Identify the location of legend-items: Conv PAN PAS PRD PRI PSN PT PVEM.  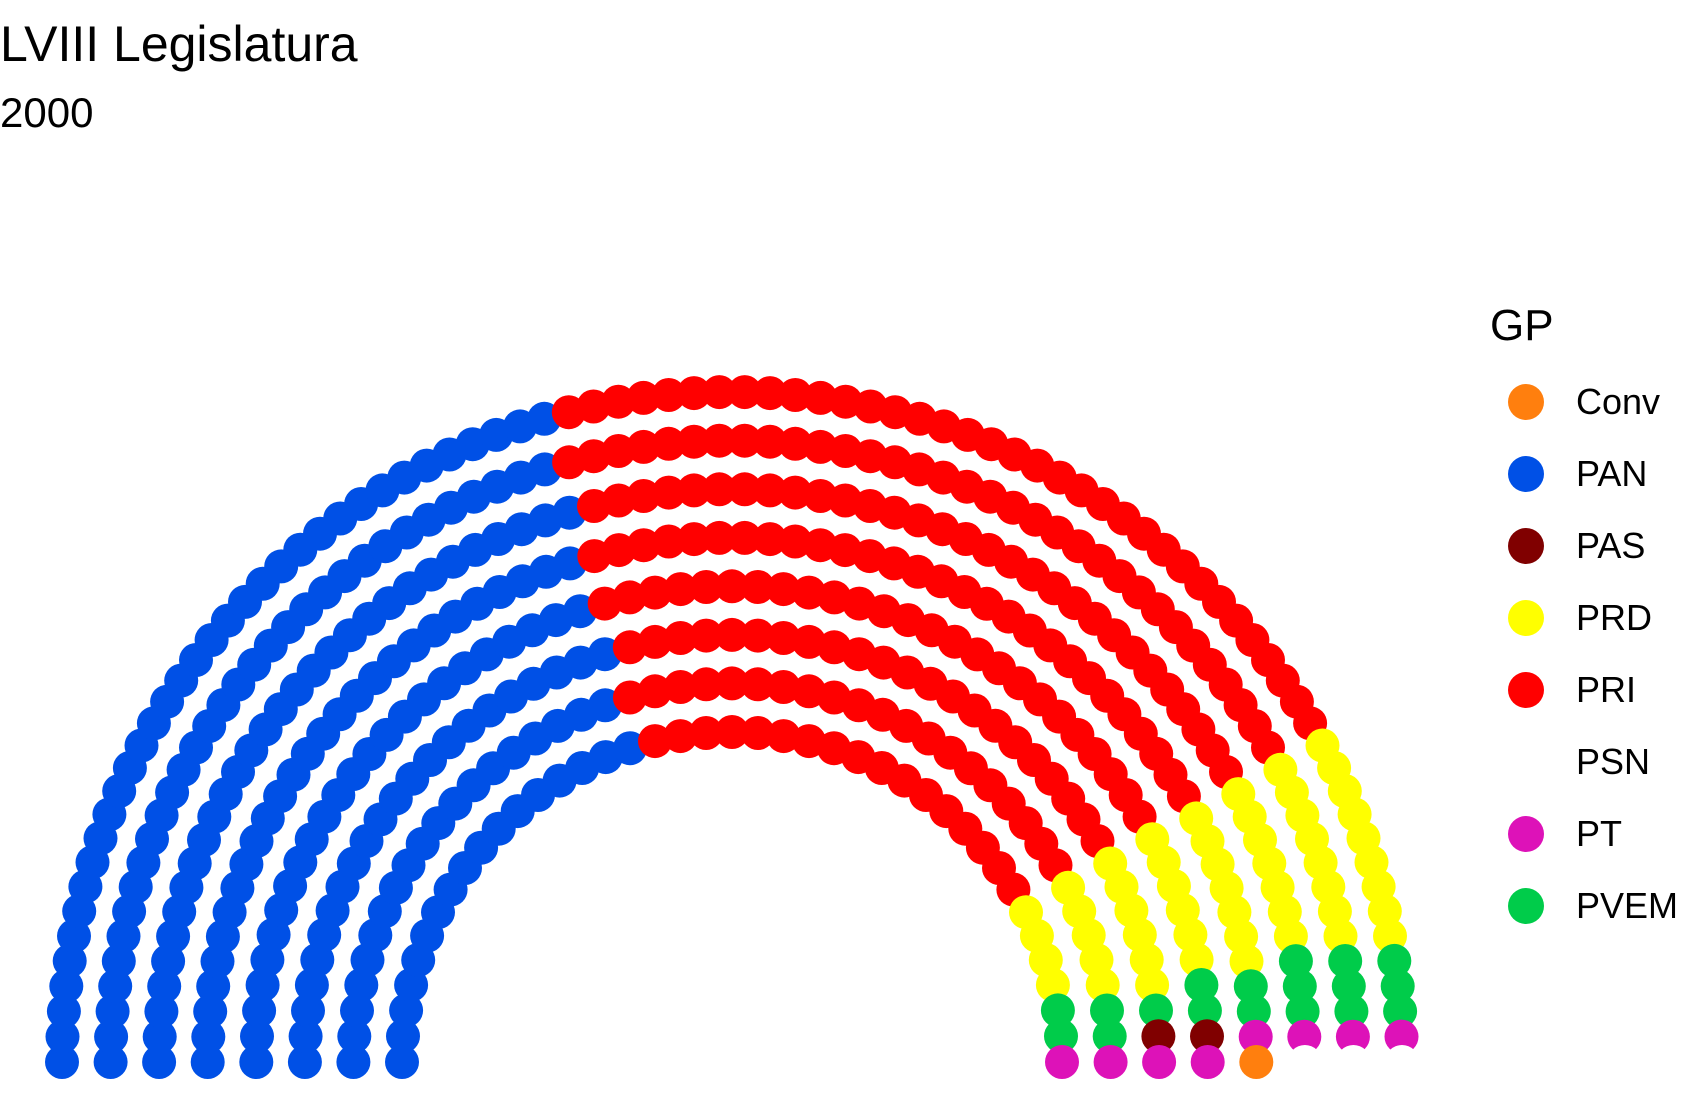
(1584, 654).